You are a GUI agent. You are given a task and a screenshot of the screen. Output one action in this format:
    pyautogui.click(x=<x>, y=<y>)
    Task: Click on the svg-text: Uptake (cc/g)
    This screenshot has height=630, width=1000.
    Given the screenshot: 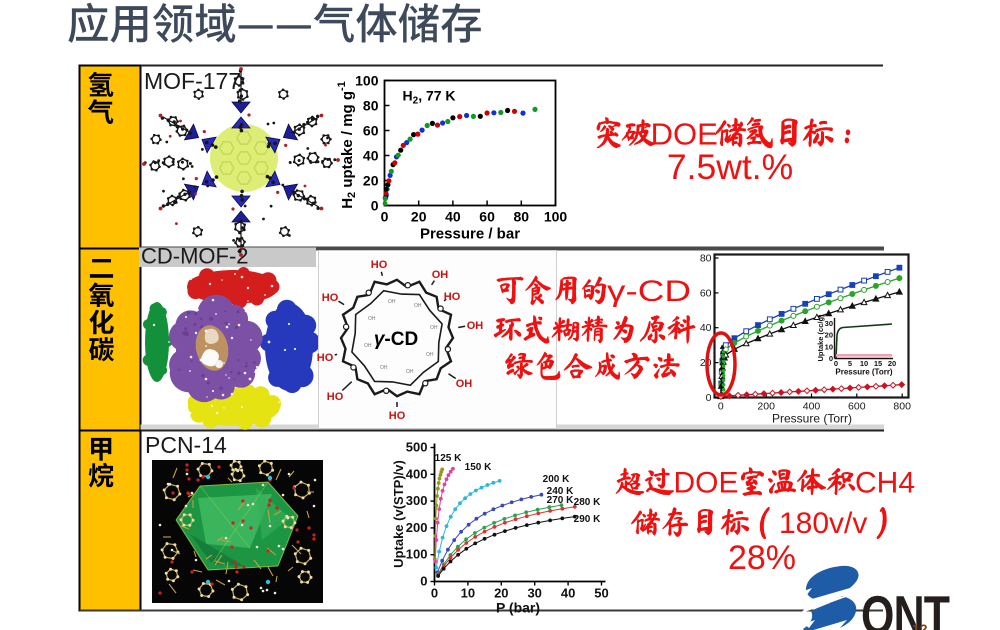 What is the action you would take?
    pyautogui.click(x=820, y=338)
    